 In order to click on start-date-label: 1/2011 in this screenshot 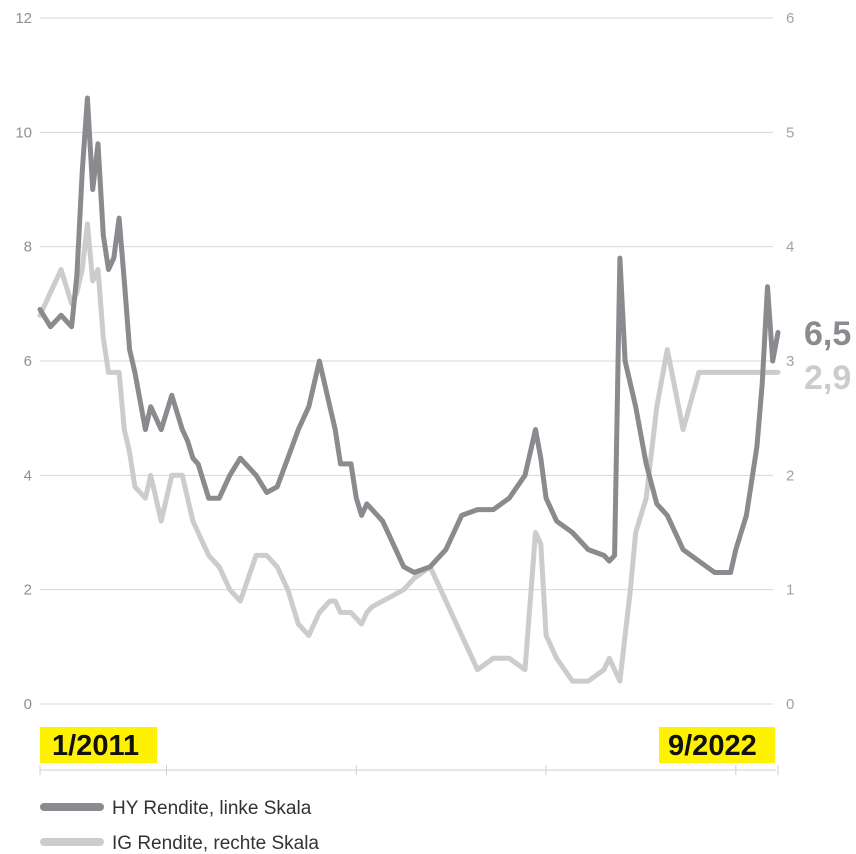, I will do `click(95, 746)`.